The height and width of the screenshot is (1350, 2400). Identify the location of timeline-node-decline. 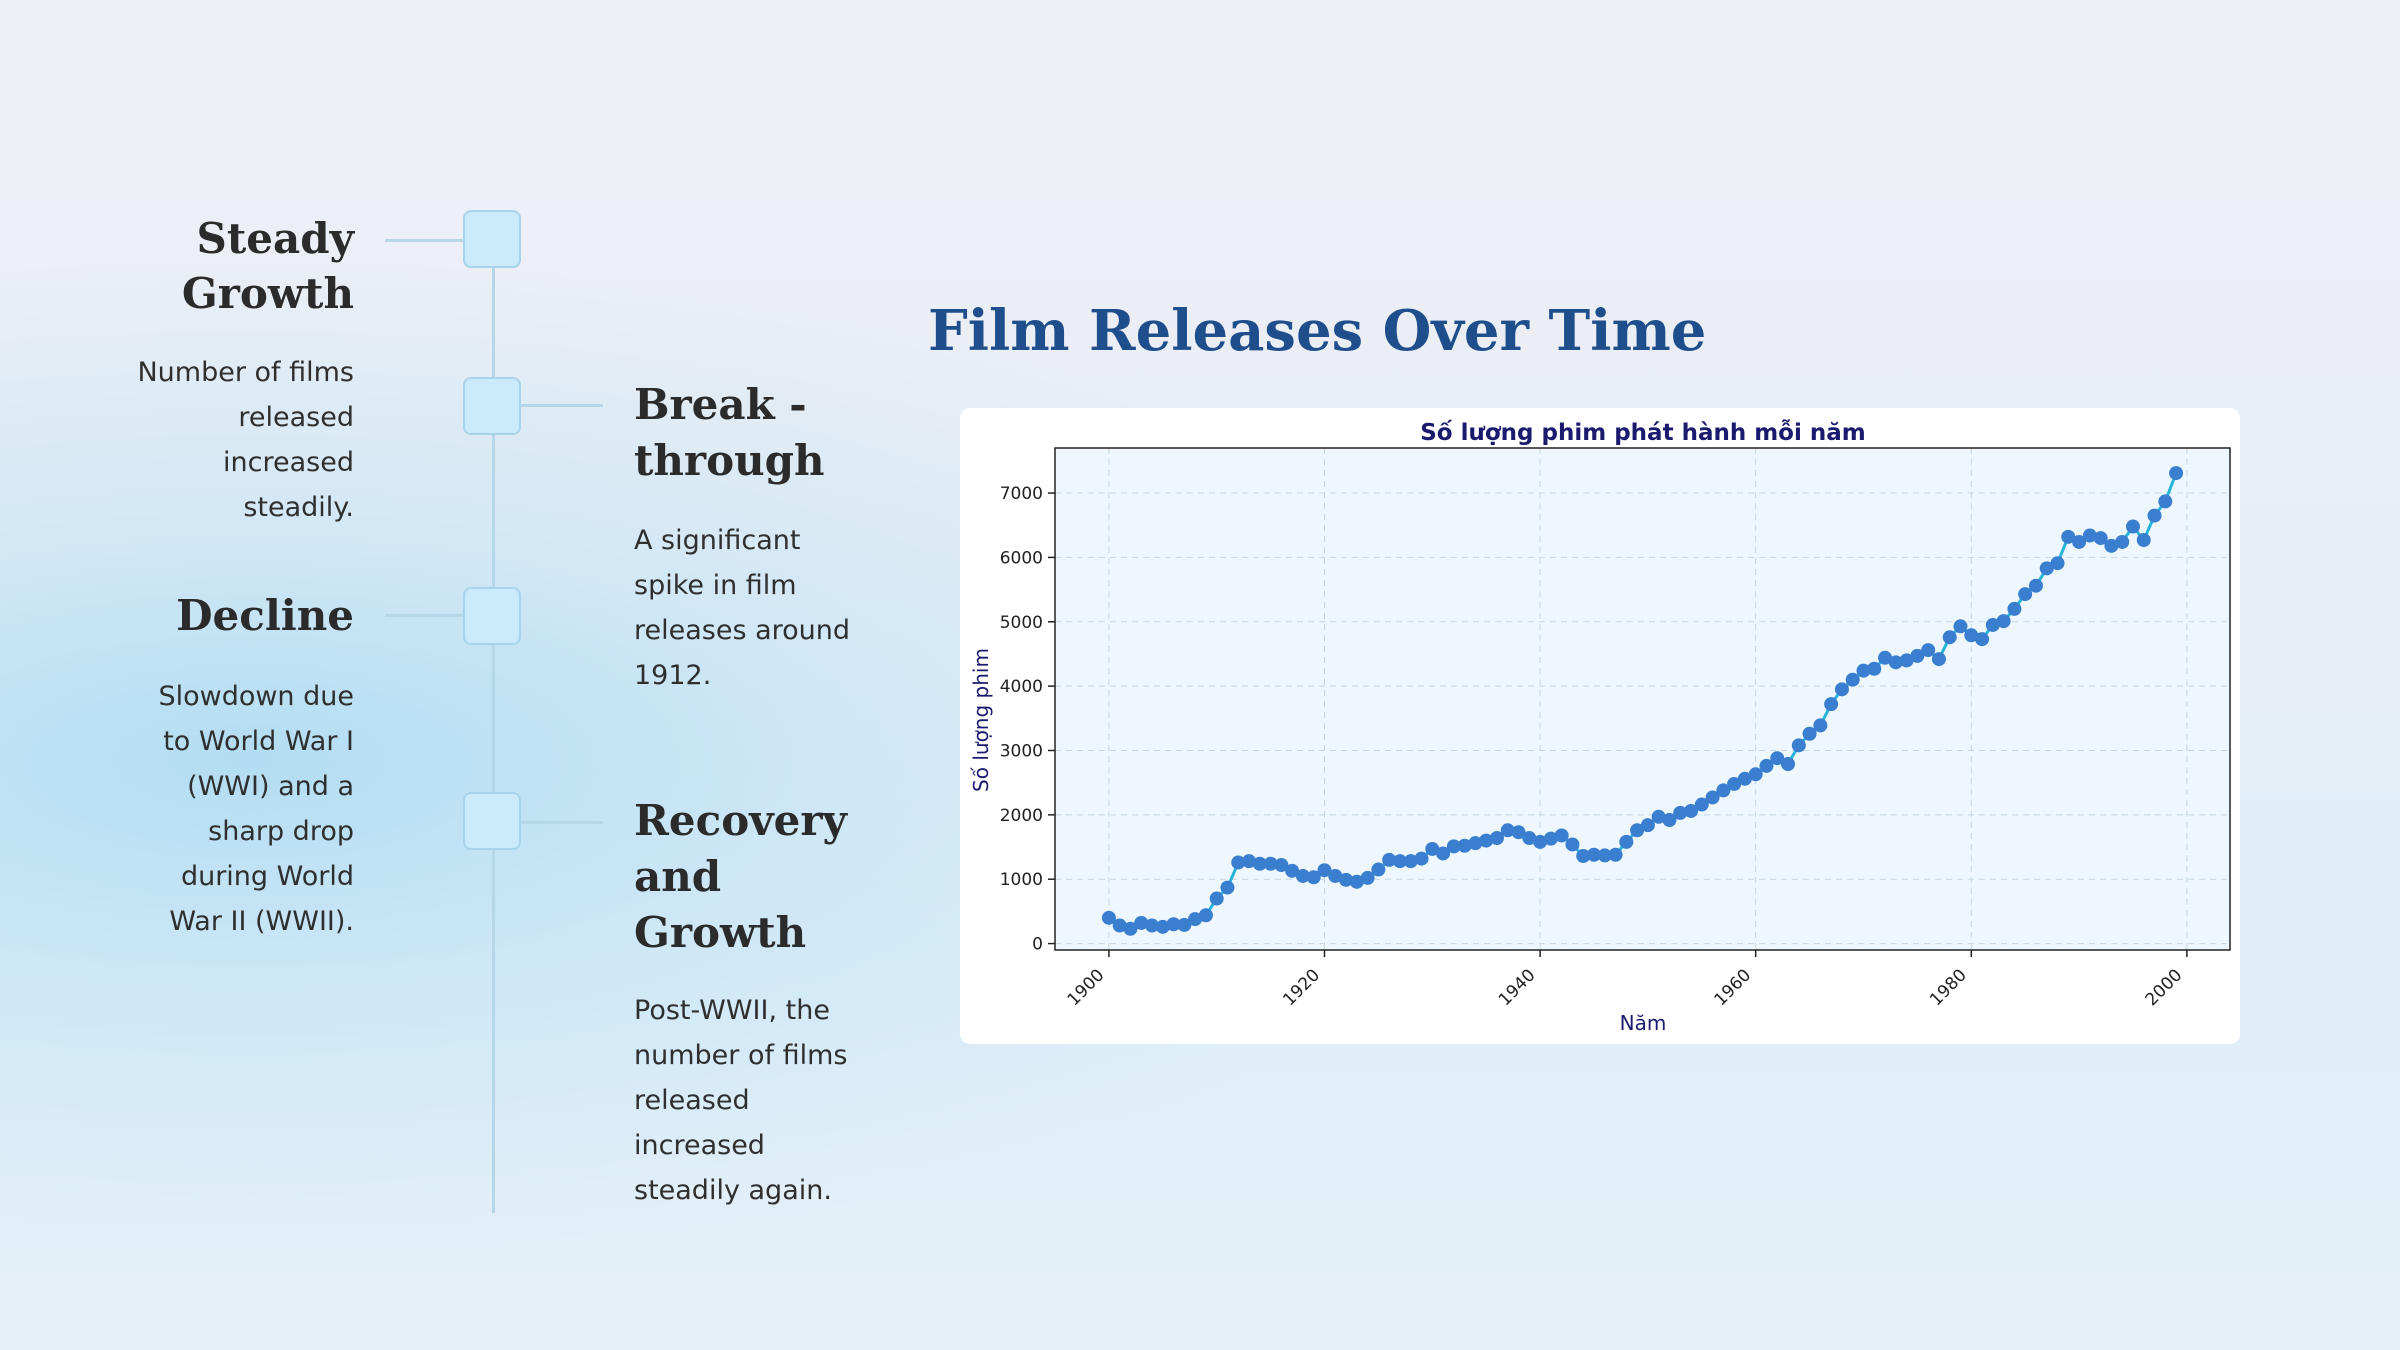
(492, 616).